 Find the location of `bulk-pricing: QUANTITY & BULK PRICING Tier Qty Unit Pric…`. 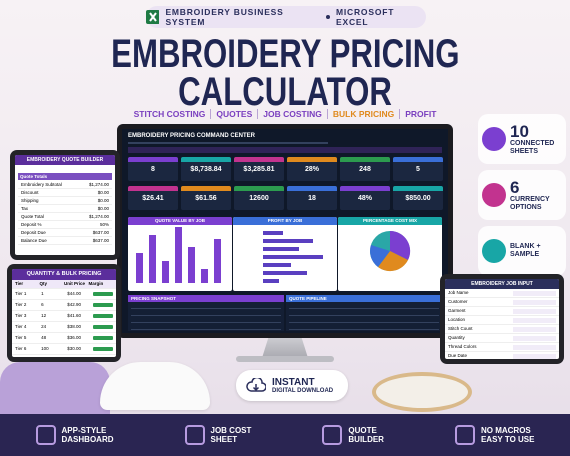

bulk-pricing: QUANTITY & BULK PRICING Tier Qty Unit Pric… is located at coordinates (64, 313).